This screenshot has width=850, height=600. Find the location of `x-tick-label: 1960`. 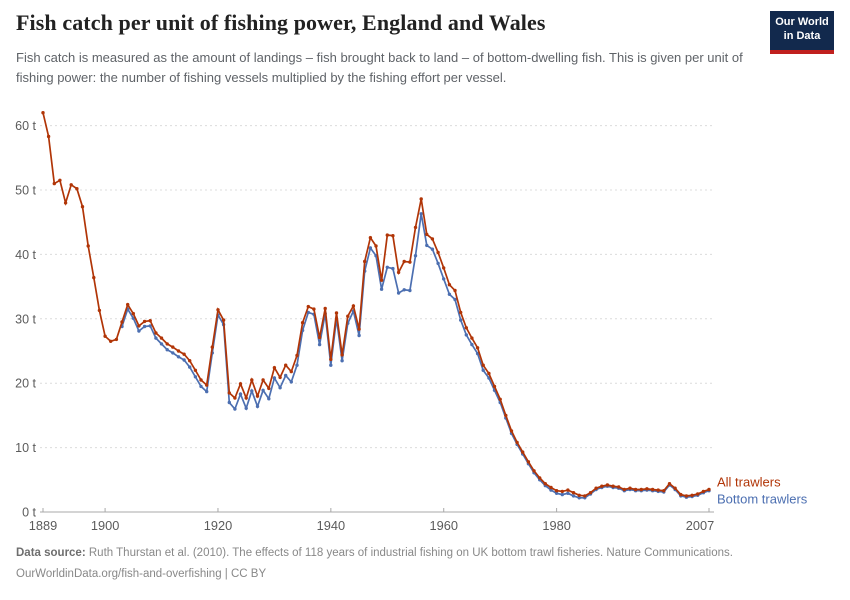

x-tick-label: 1960 is located at coordinates (443, 525).